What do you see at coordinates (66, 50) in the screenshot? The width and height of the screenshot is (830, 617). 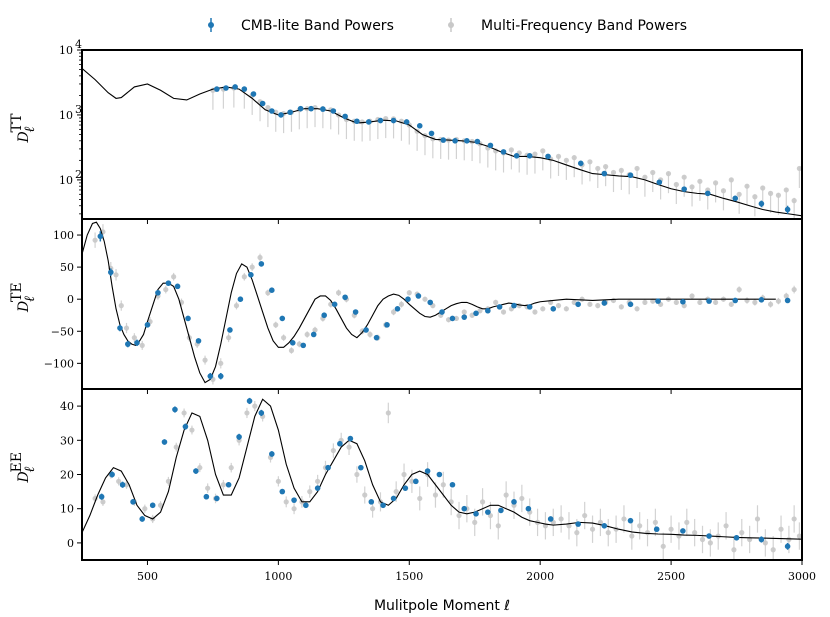 I see `tt-ytick-label: 10` at bounding box center [66, 50].